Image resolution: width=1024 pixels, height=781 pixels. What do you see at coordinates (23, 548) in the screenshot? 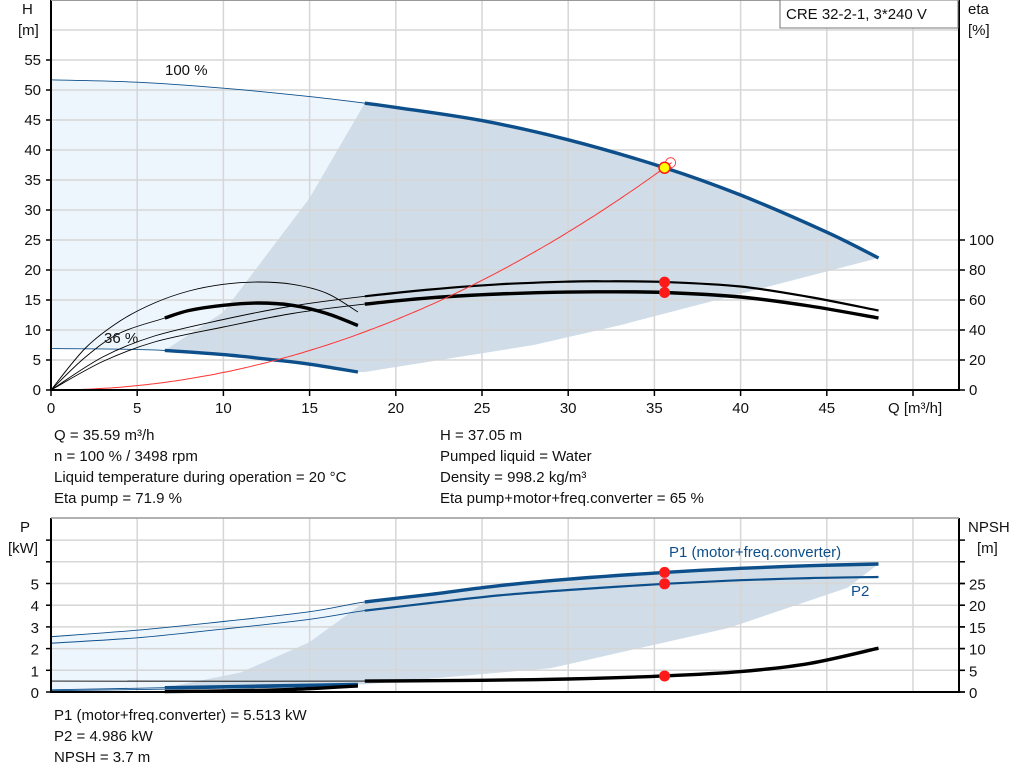
I see `y-label-p-unit: [kW]` at bounding box center [23, 548].